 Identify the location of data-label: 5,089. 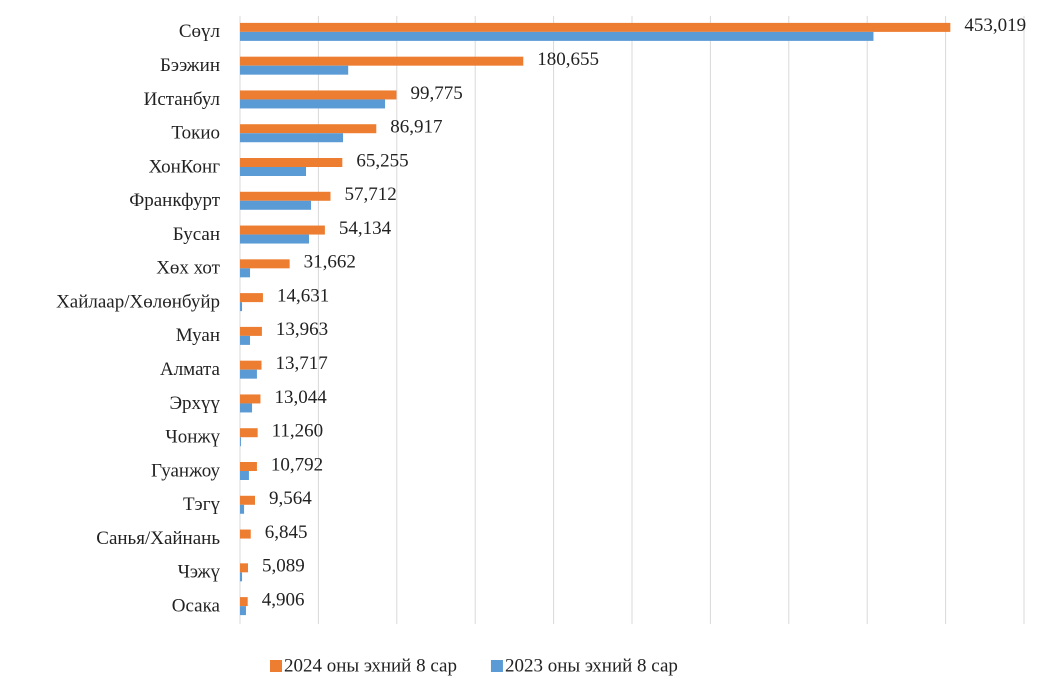
(283, 566).